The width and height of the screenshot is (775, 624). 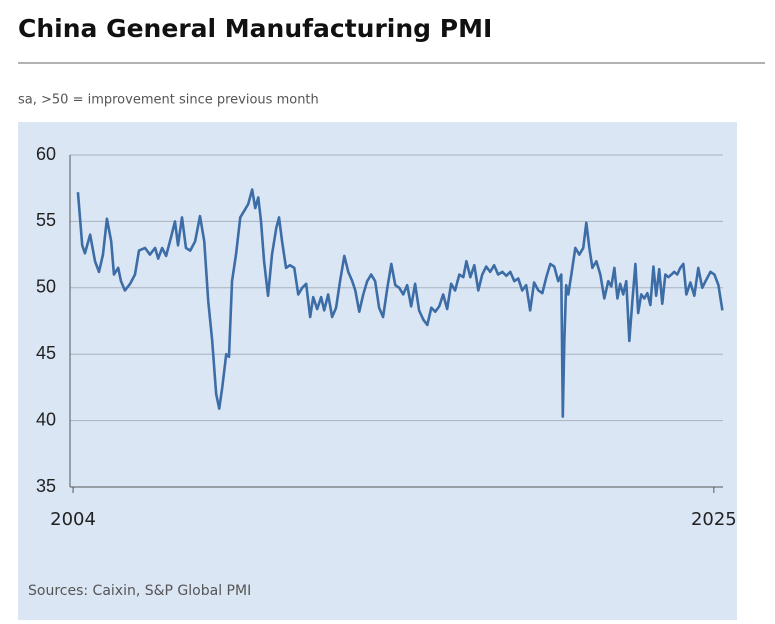 I want to click on source-note: Sources: Caixin, S&P Global PMI, so click(x=139, y=591).